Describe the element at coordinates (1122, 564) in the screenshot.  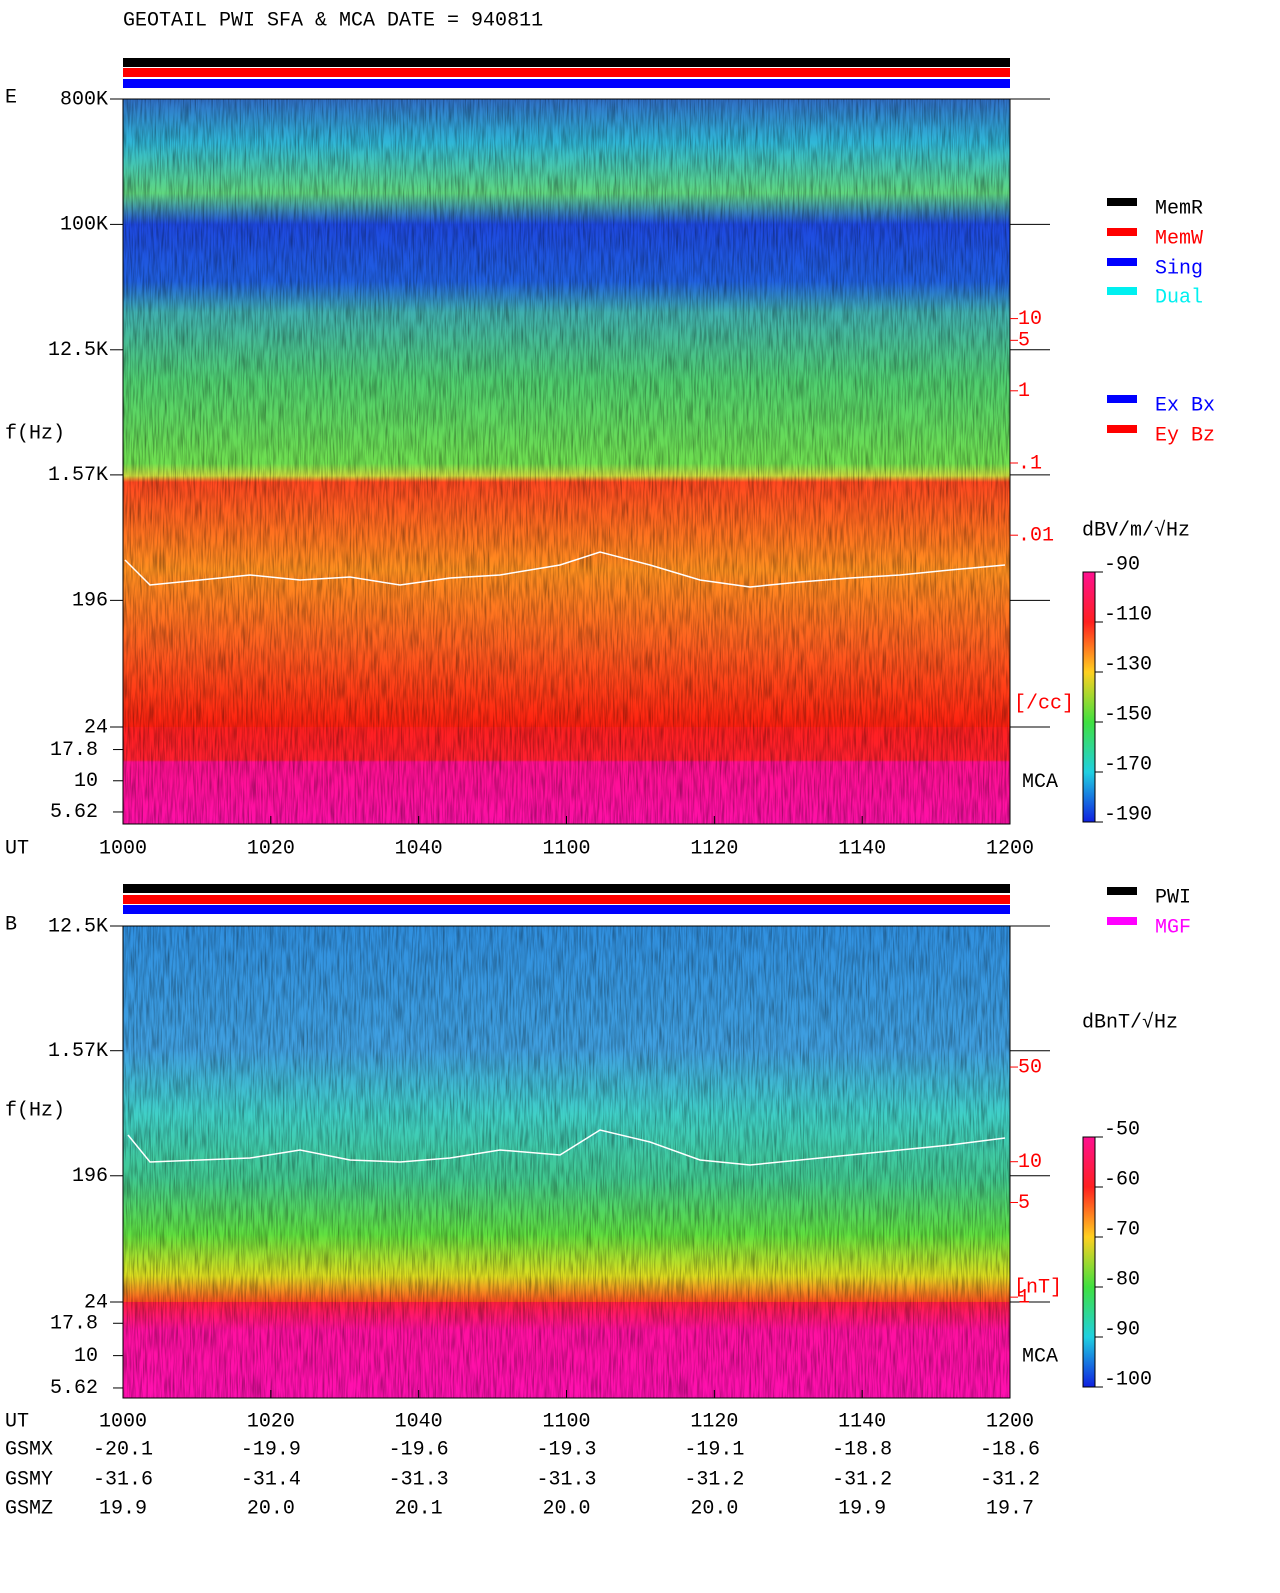
I see `colorbar-tick-label: -90` at that location.